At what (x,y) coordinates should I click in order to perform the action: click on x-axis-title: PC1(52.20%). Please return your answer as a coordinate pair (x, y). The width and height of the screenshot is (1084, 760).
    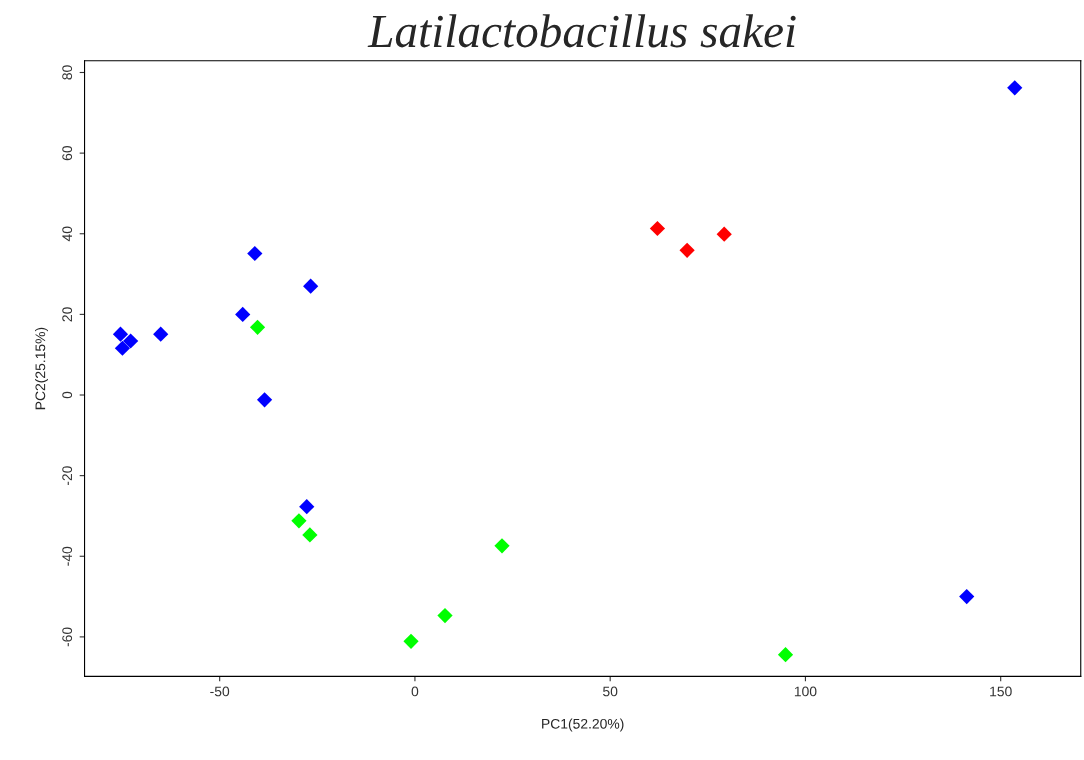
    Looking at the image, I should click on (583, 725).